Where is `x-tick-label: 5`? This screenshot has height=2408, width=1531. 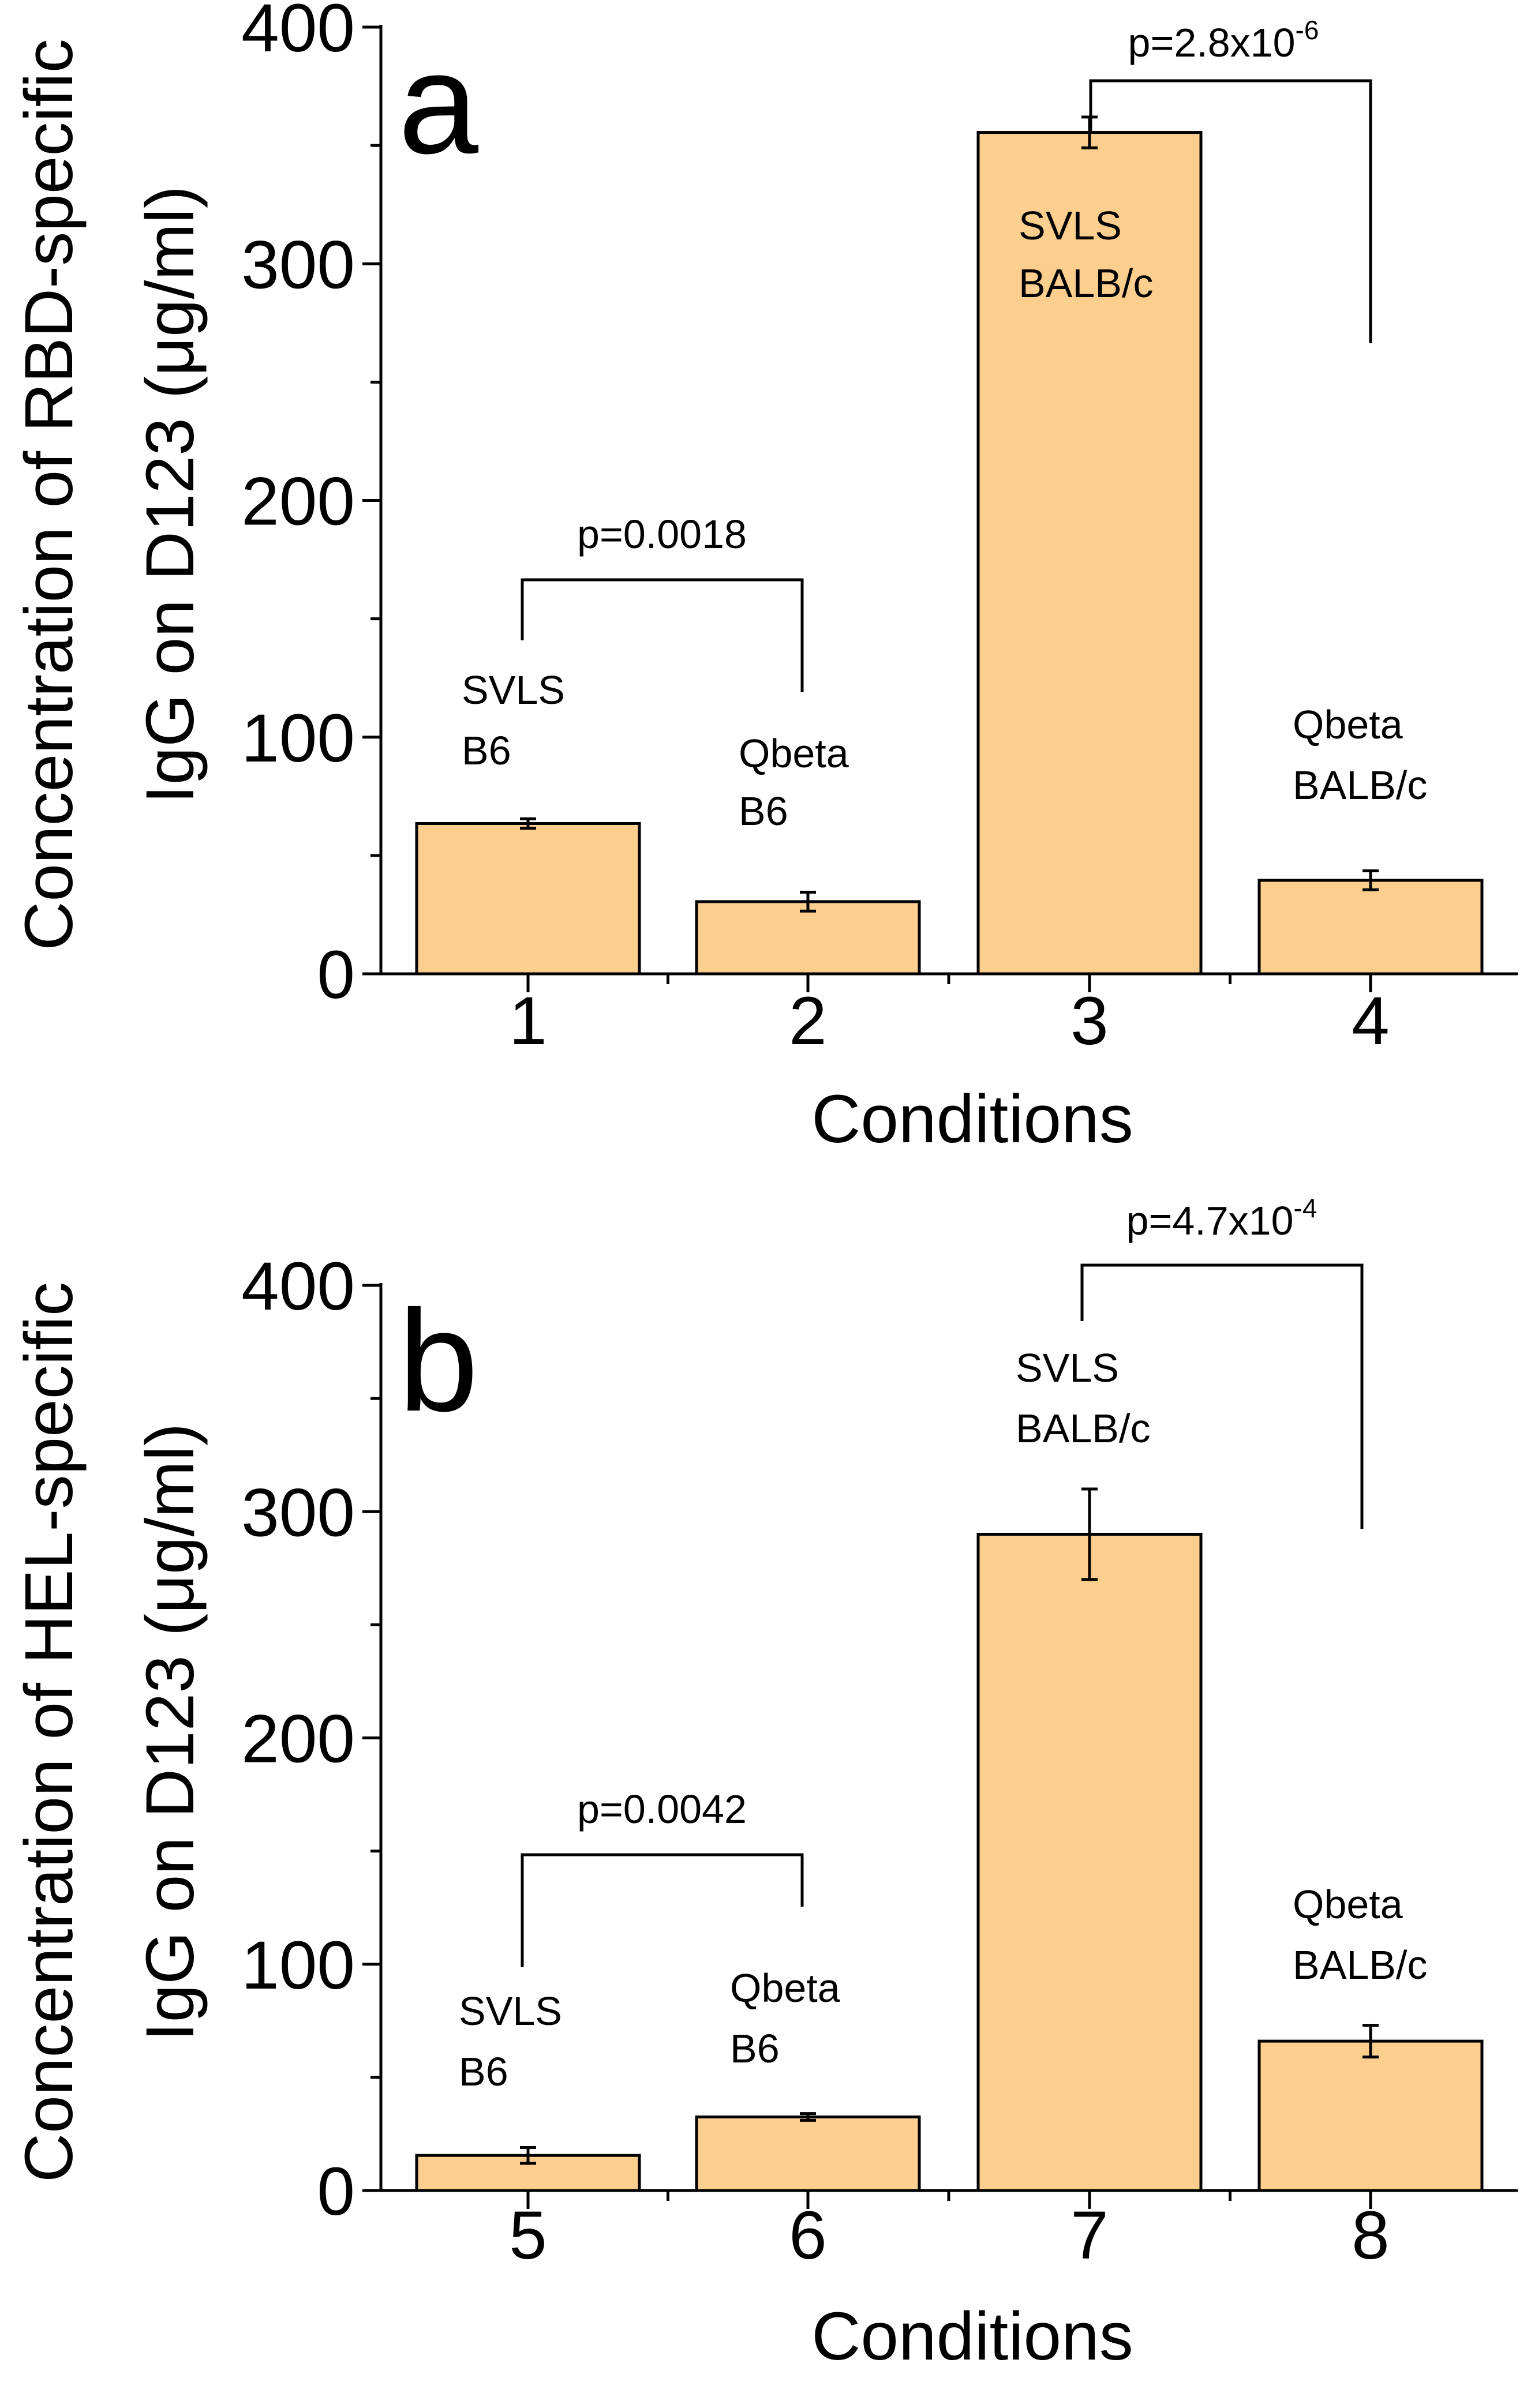
x-tick-label: 5 is located at coordinates (528, 2235).